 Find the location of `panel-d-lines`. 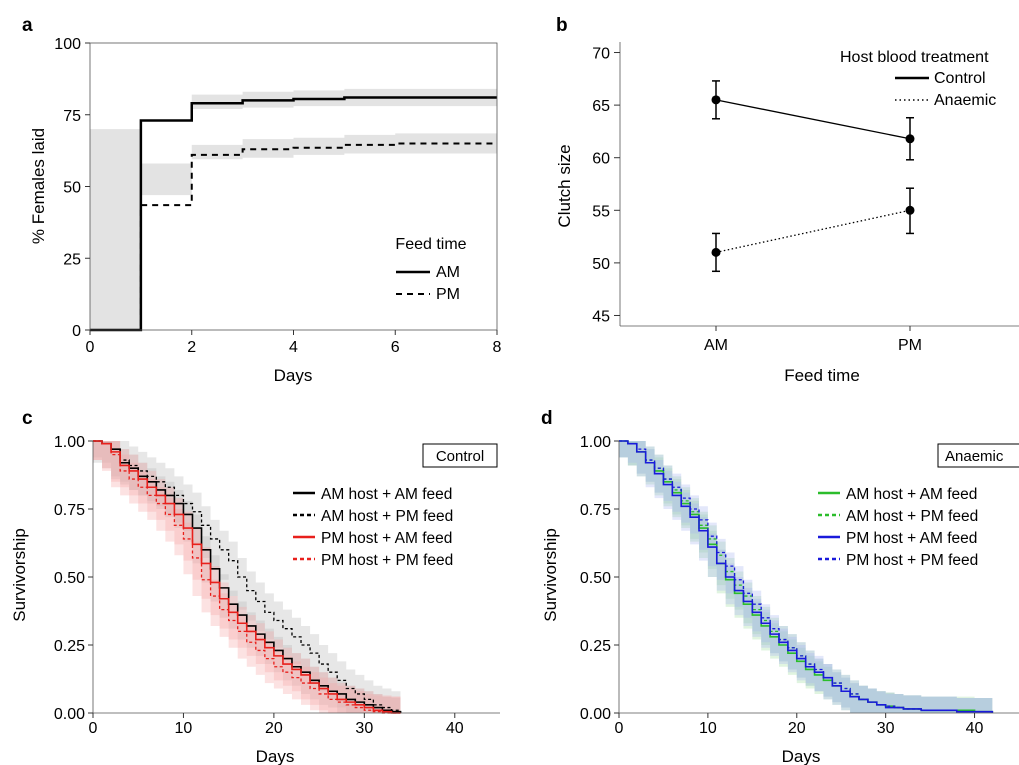

panel-d-lines is located at coordinates (806, 576).